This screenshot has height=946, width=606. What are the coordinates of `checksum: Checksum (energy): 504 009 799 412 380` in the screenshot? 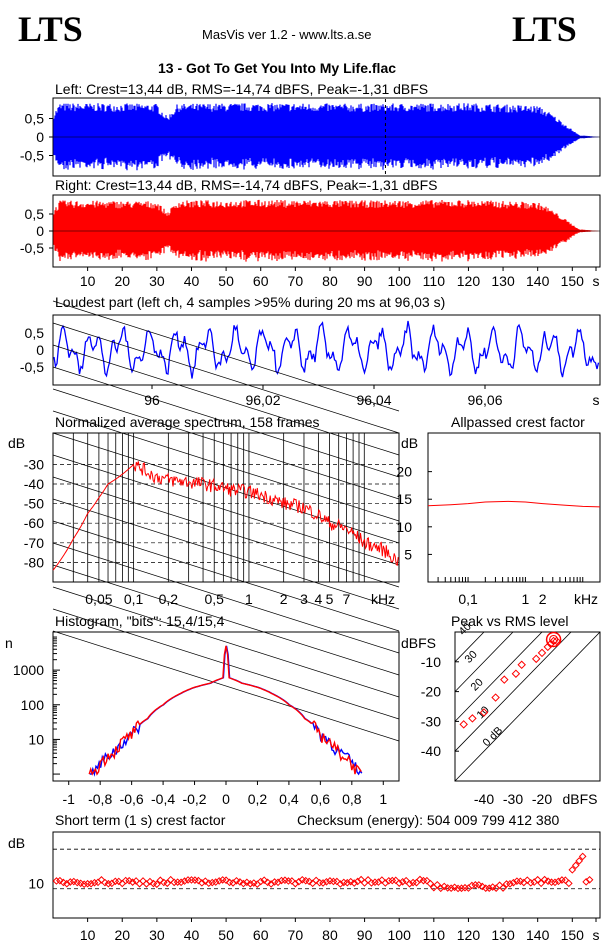 It's located at (428, 820).